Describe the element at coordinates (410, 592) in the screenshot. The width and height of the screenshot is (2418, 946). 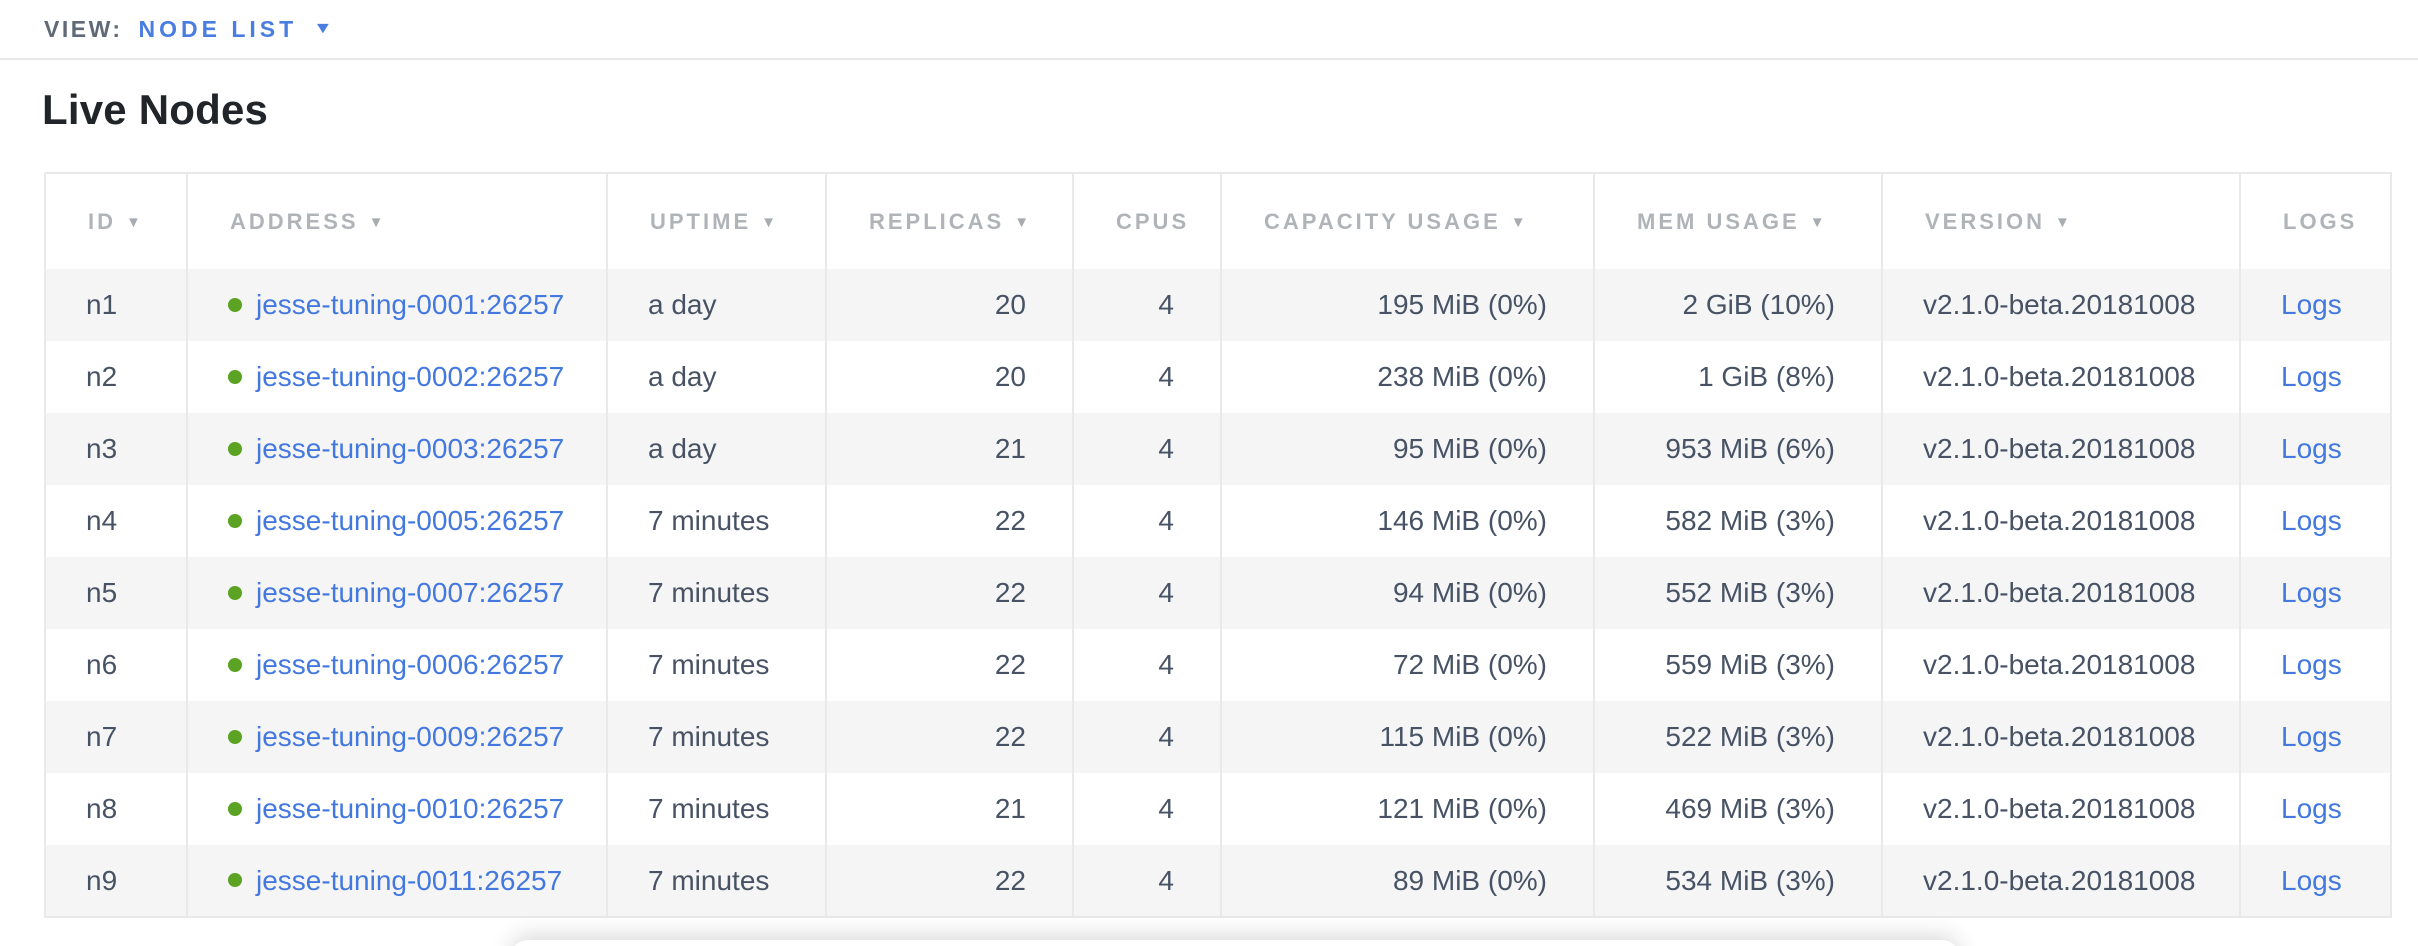
I see `node-address-link: jesse-tuning-0007:26257` at that location.